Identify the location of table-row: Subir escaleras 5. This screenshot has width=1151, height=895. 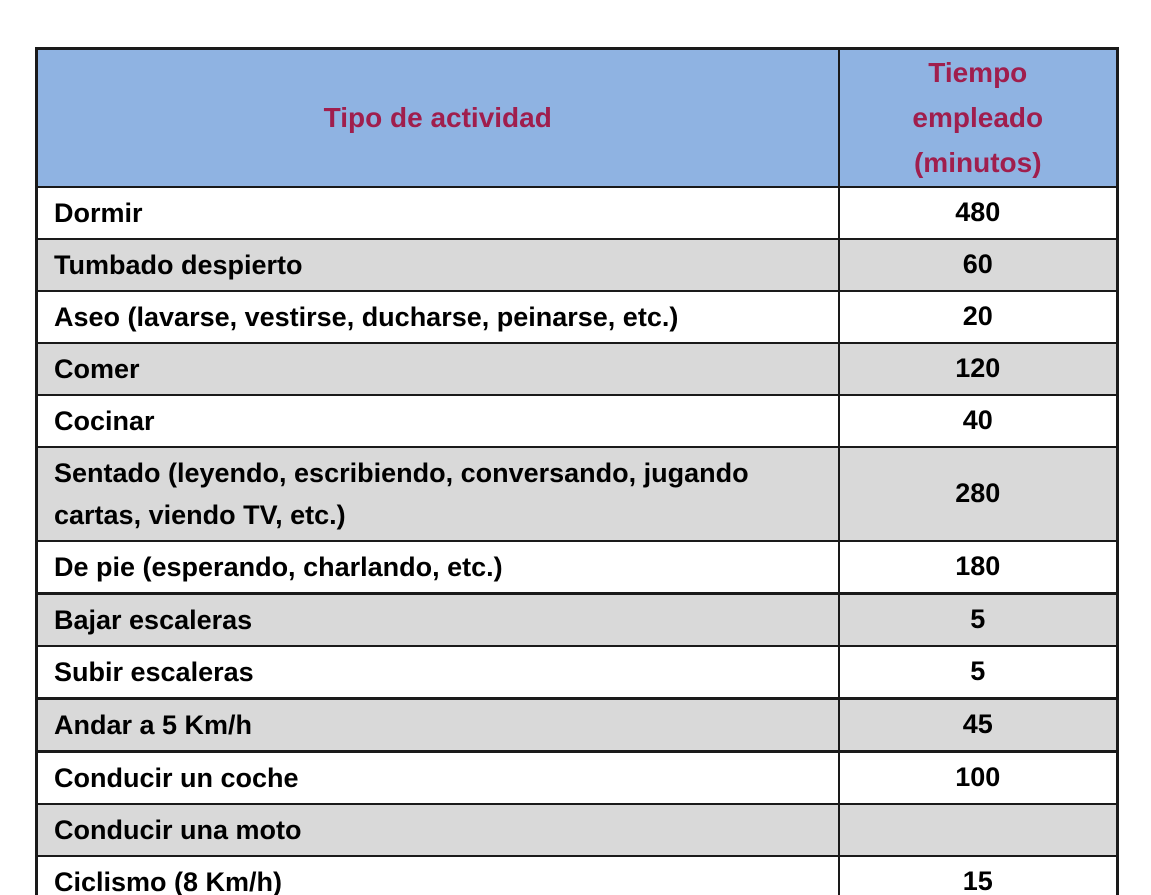
(577, 672).